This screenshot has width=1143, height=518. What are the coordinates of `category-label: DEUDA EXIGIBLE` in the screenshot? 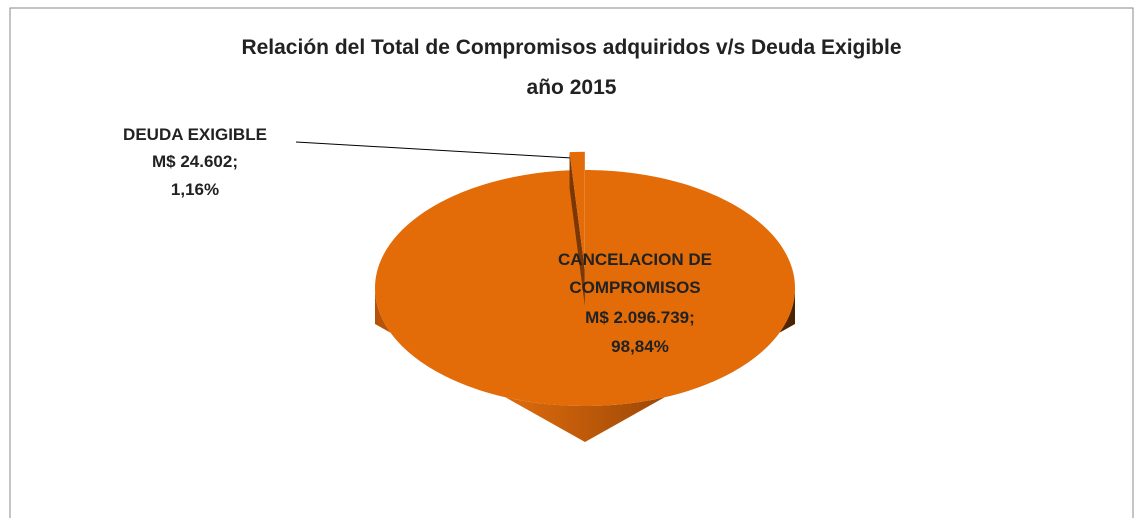 It's located at (195, 134).